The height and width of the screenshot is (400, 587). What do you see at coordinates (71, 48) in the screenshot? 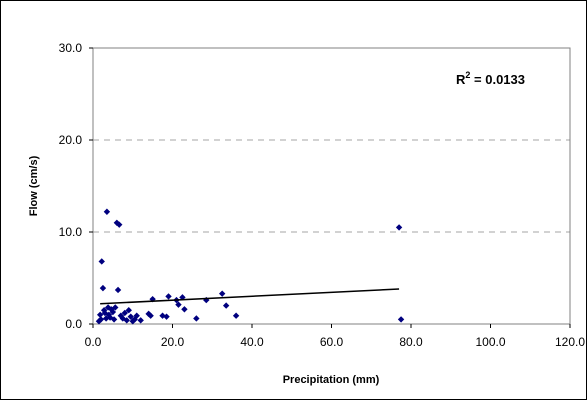
I see `y-tick-label: 30.0` at bounding box center [71, 48].